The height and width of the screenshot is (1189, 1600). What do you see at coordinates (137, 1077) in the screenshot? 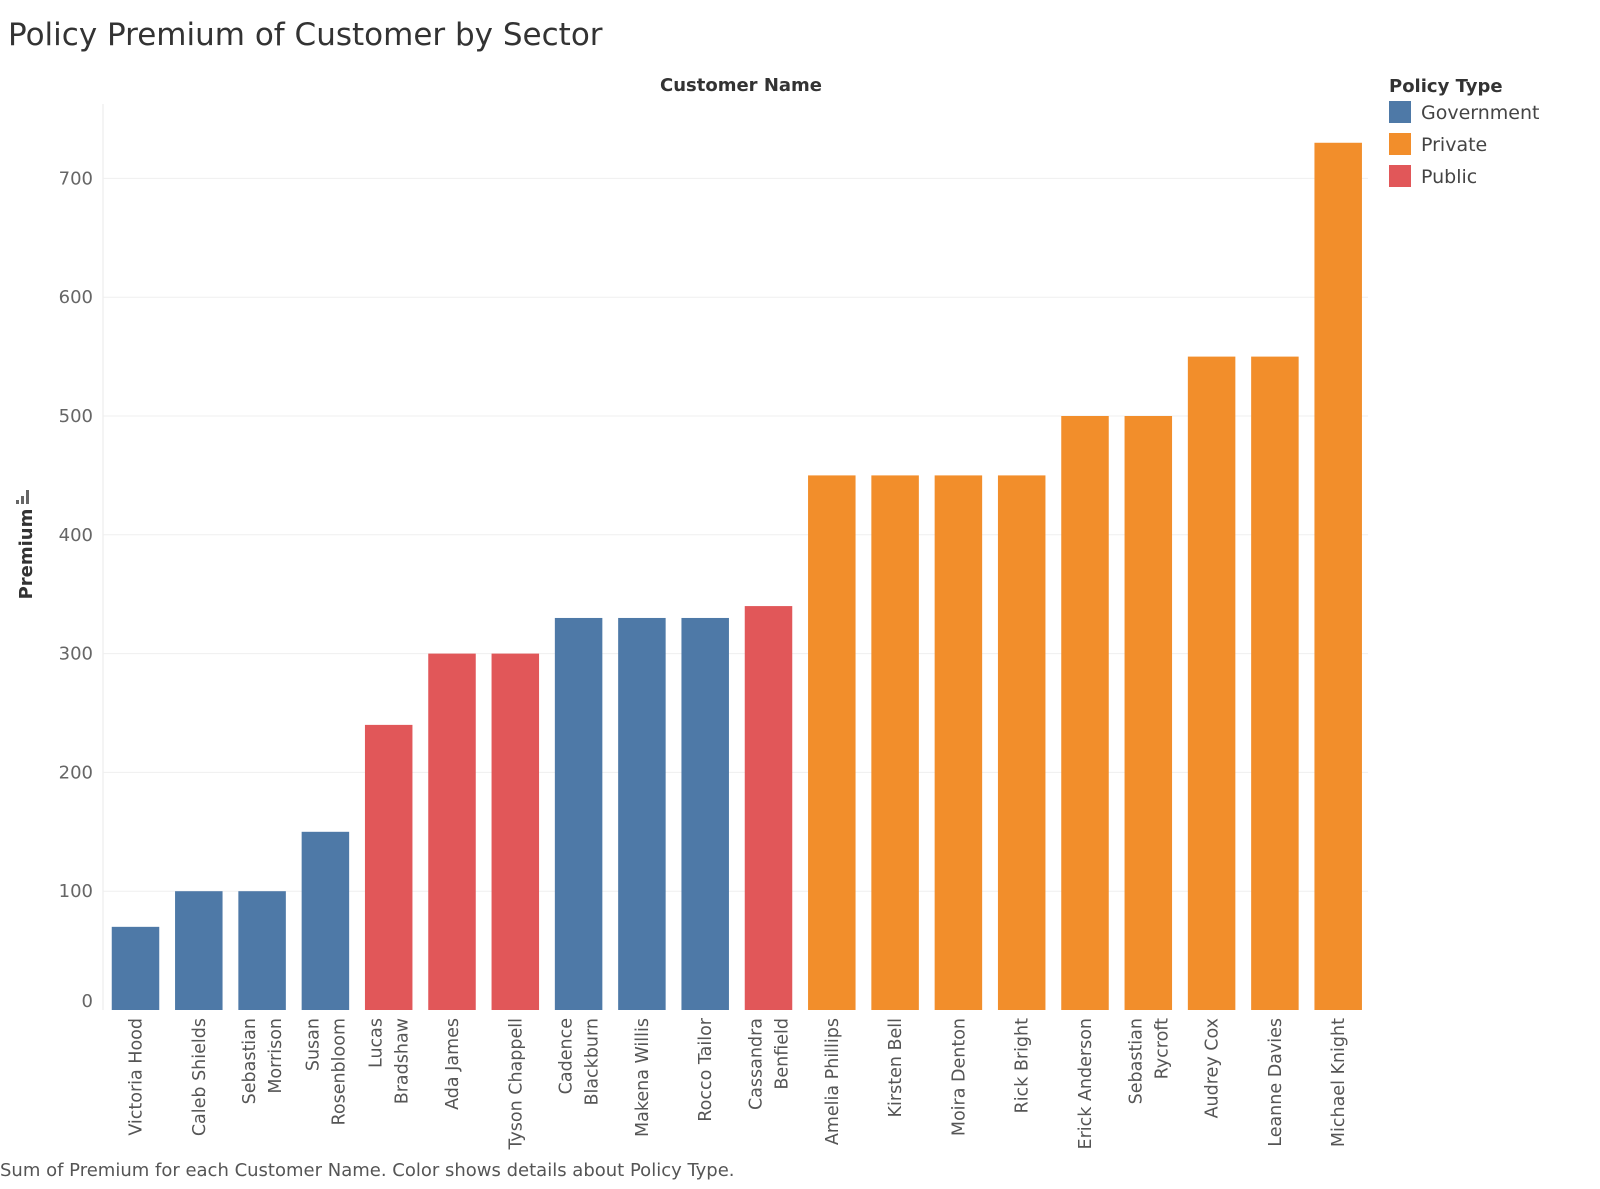
I see `x-tick-label: Victoria Hood` at bounding box center [137, 1077].